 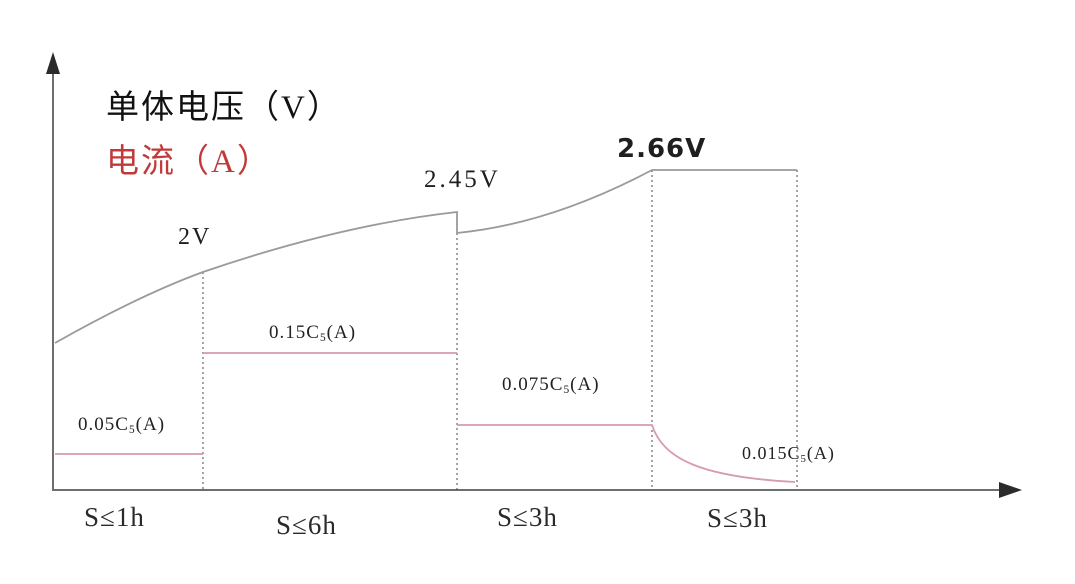 What do you see at coordinates (114, 517) in the screenshot?
I see `stage-duration-label-1: S≤1h` at bounding box center [114, 517].